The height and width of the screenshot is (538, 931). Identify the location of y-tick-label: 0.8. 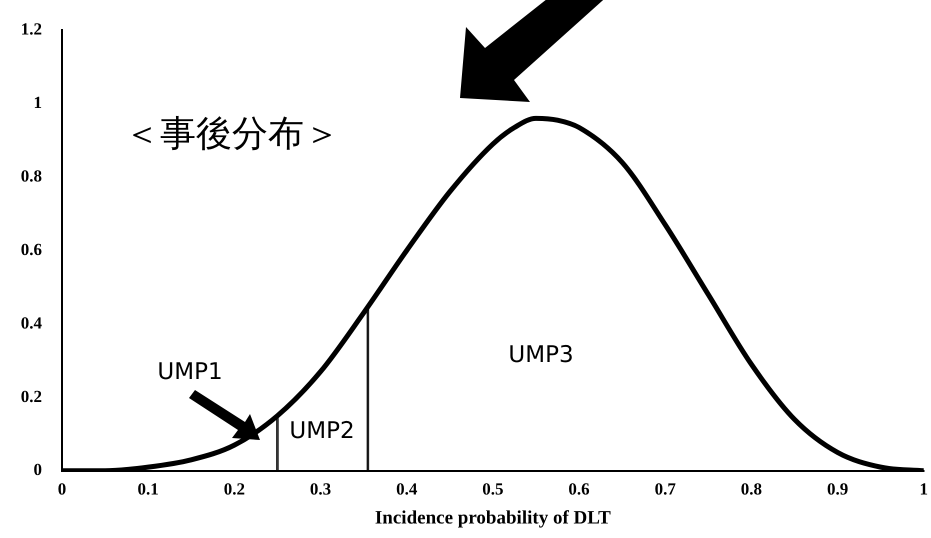
(31, 176).